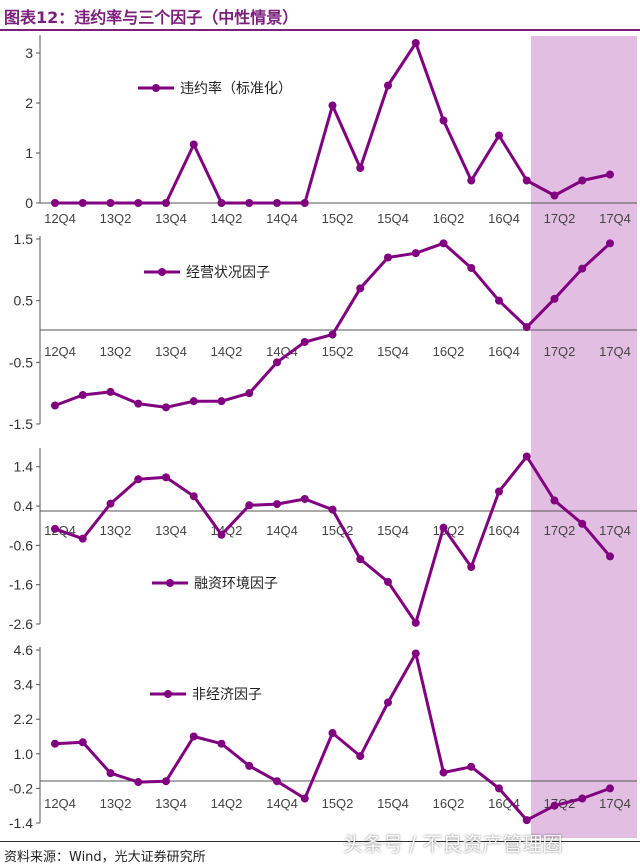  Describe the element at coordinates (21, 585) in the screenshot. I see `y-tick-label: -1.6` at that location.